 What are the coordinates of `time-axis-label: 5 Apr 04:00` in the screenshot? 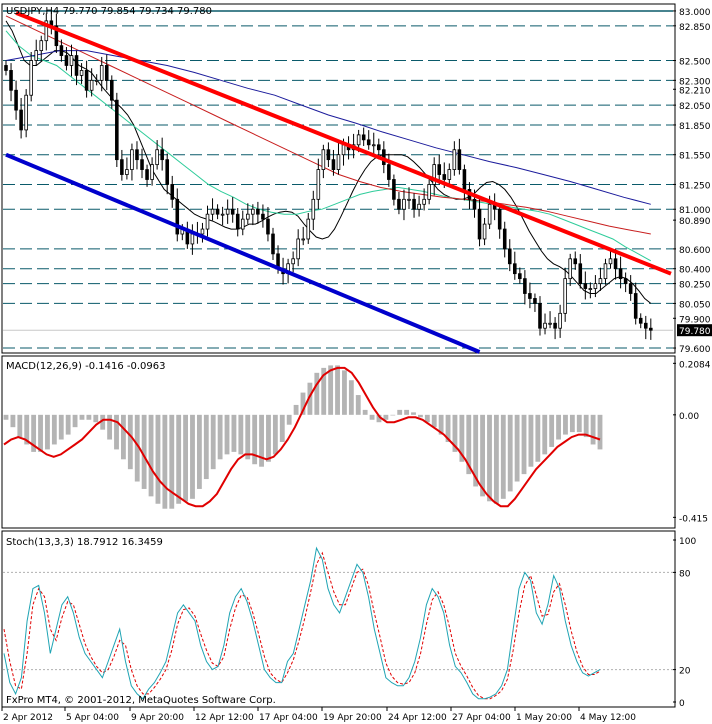 It's located at (92, 718).